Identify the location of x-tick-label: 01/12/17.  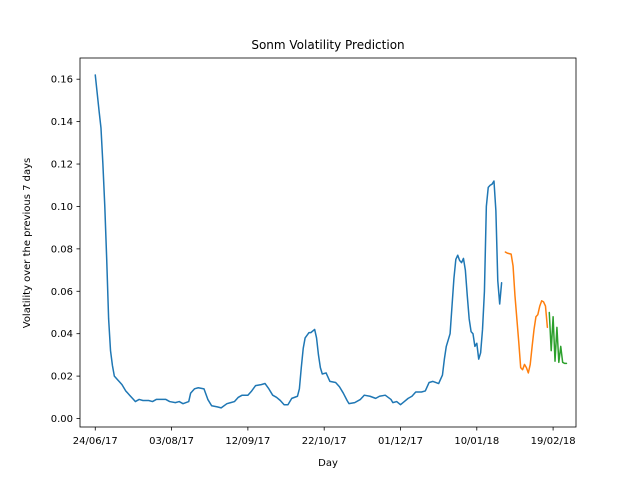
(400, 441).